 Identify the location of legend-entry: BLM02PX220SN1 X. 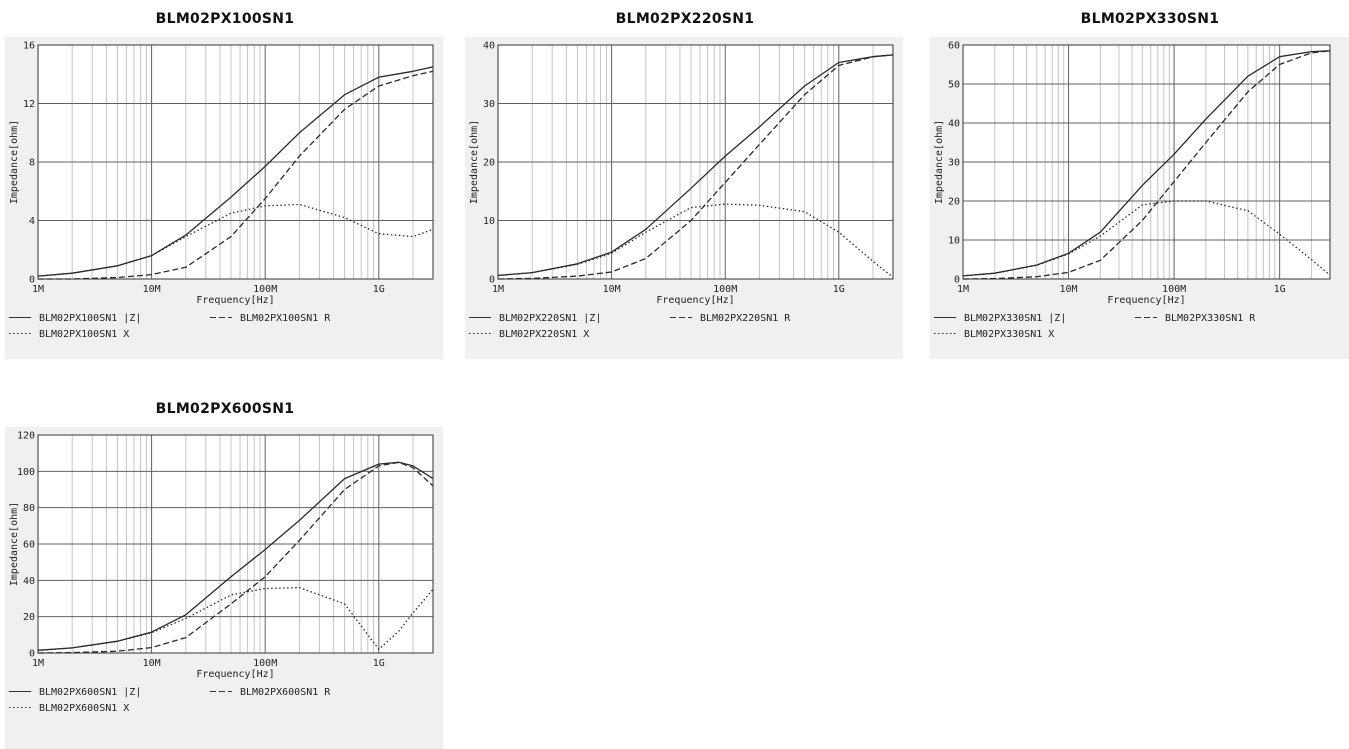
(544, 334).